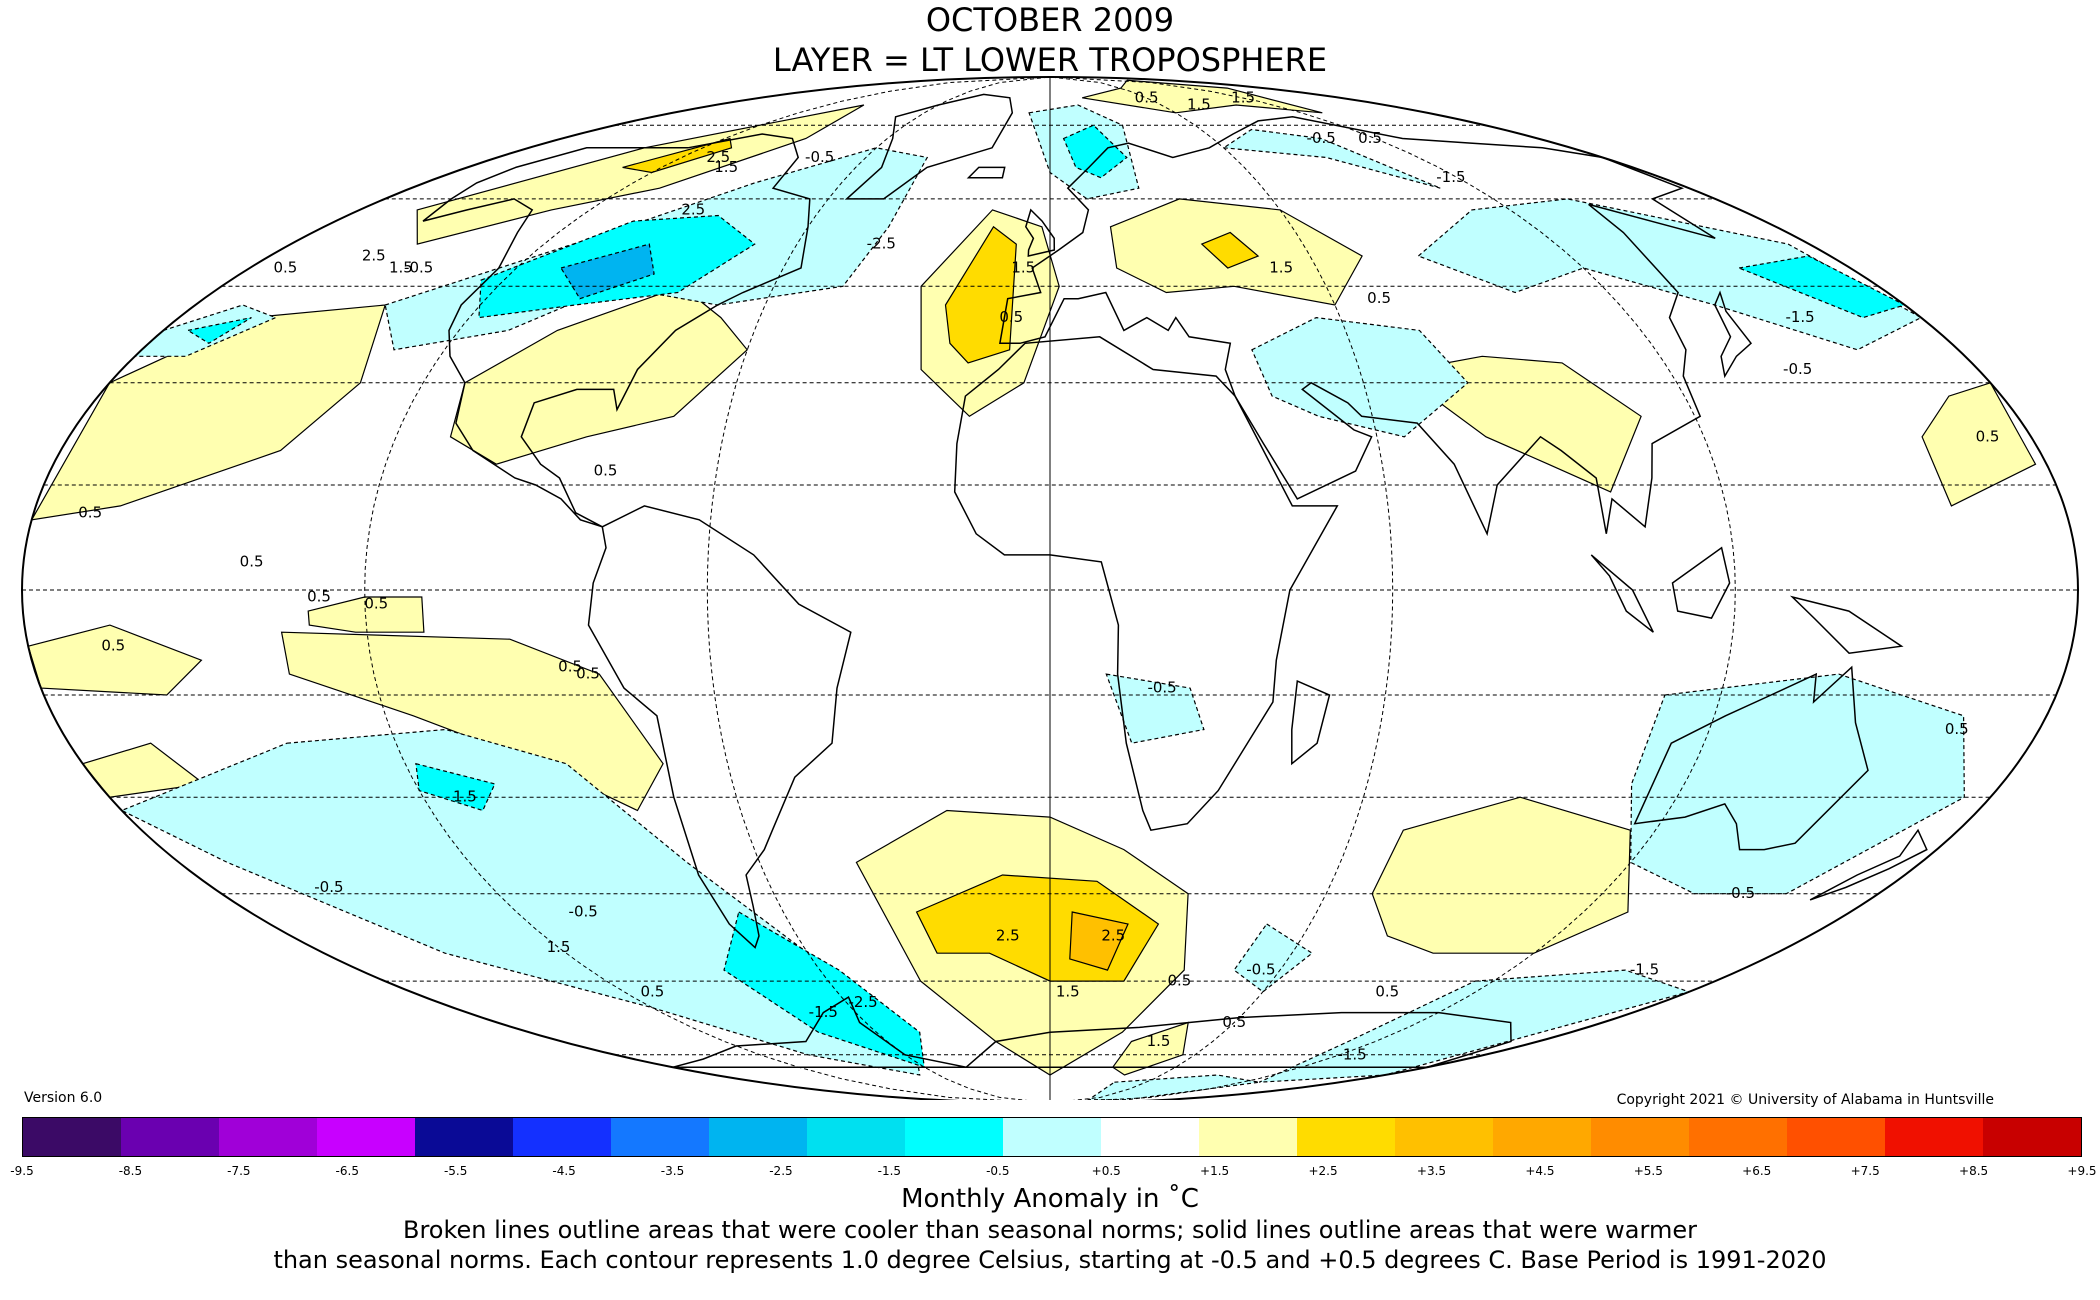 The width and height of the screenshot is (2100, 1300). I want to click on colorbar-tick-label: +9.5, so click(2082, 1171).